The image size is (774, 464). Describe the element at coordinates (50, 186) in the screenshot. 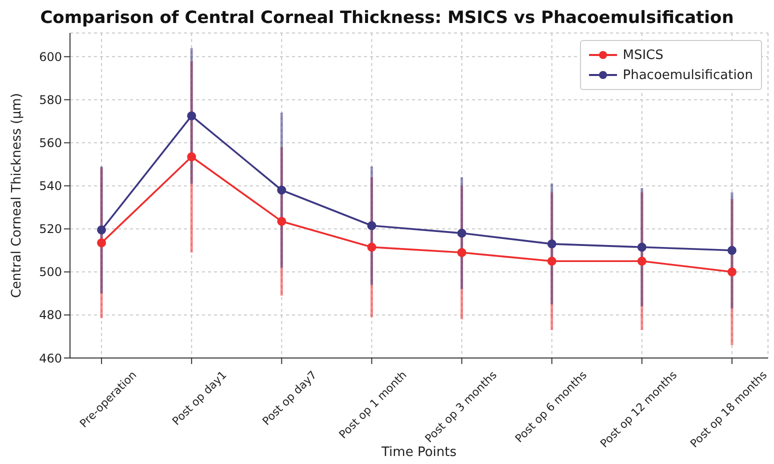

I see `y-tick-label: 540` at that location.